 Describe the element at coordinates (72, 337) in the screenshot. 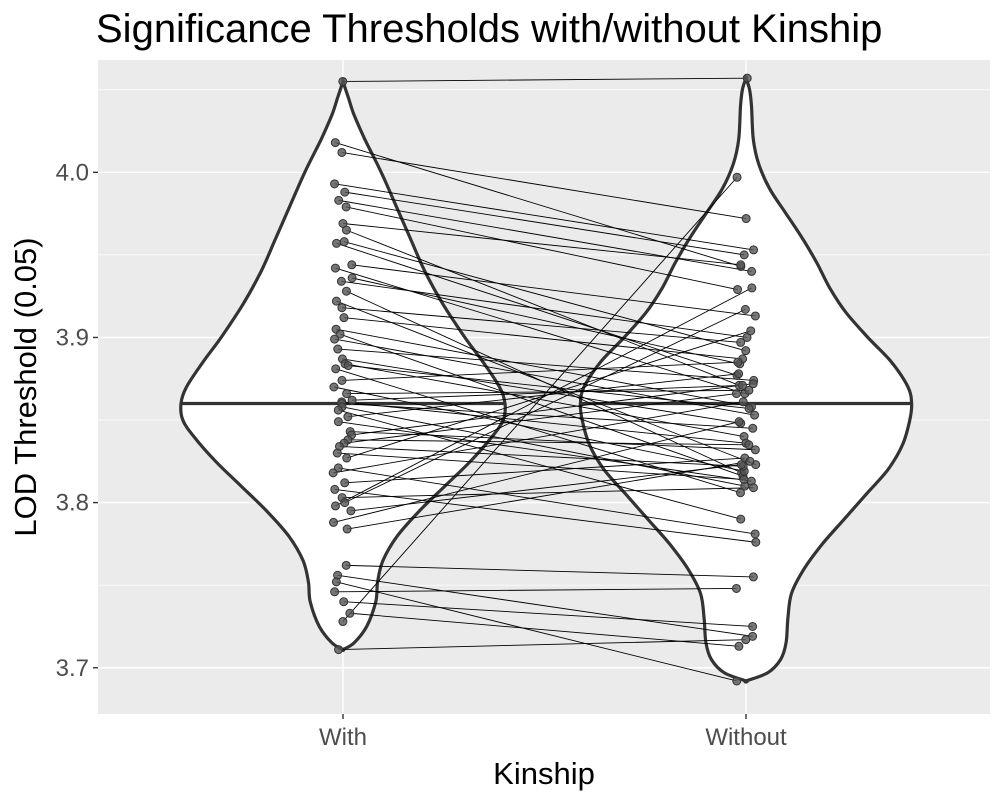

I see `y-tick-label: 3.9` at that location.